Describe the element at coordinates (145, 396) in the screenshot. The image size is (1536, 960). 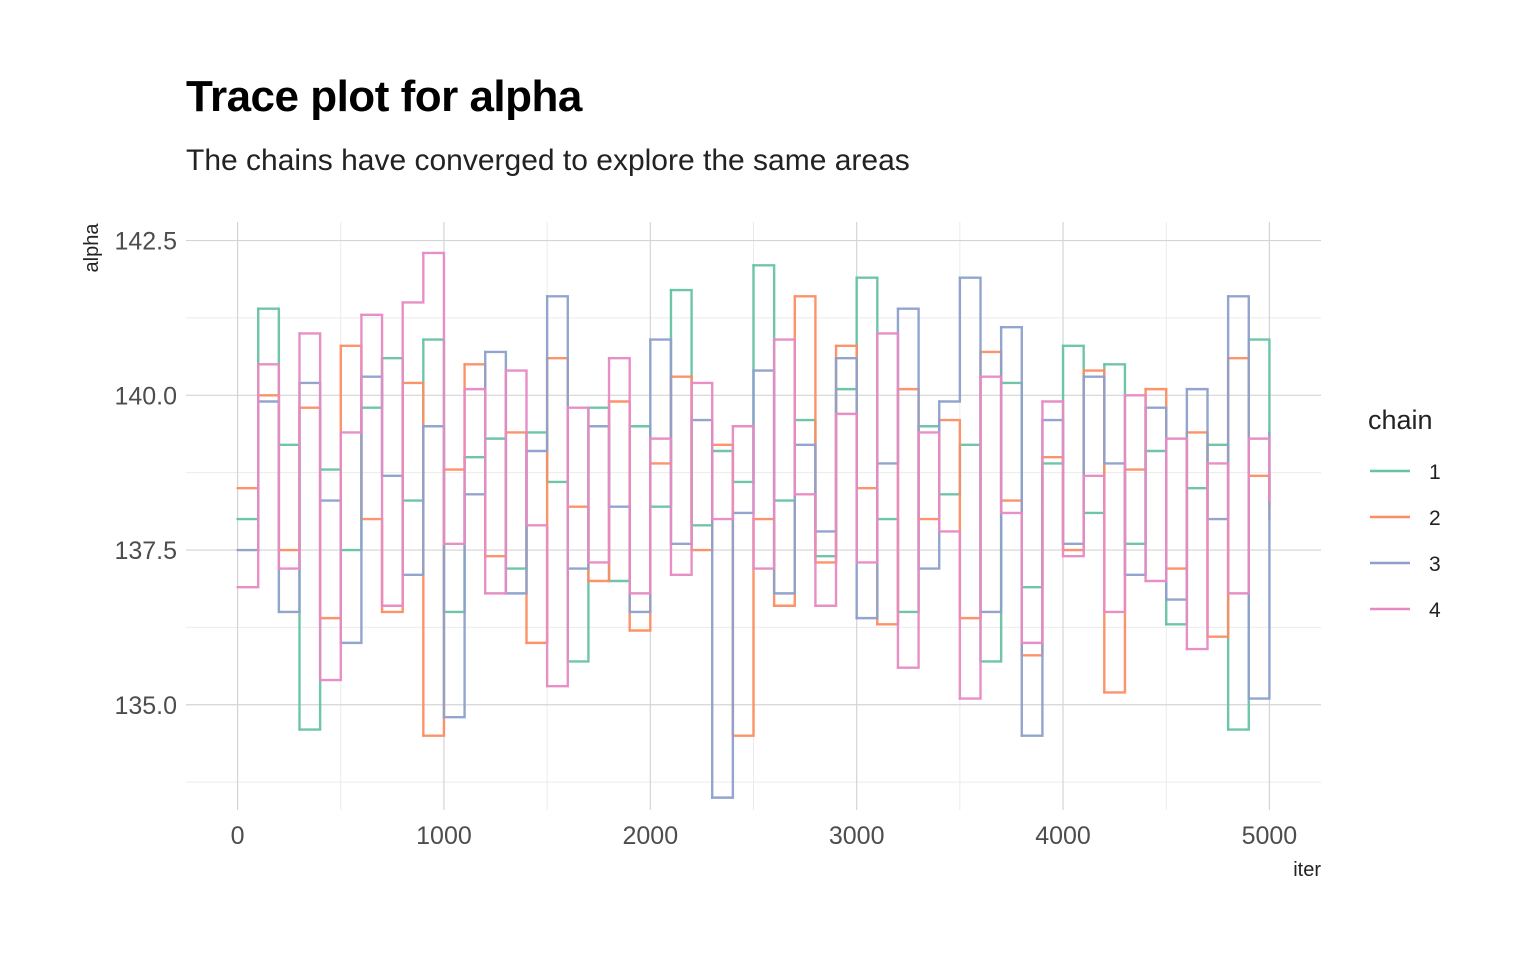
I see `y-tick-label: 140.0` at that location.